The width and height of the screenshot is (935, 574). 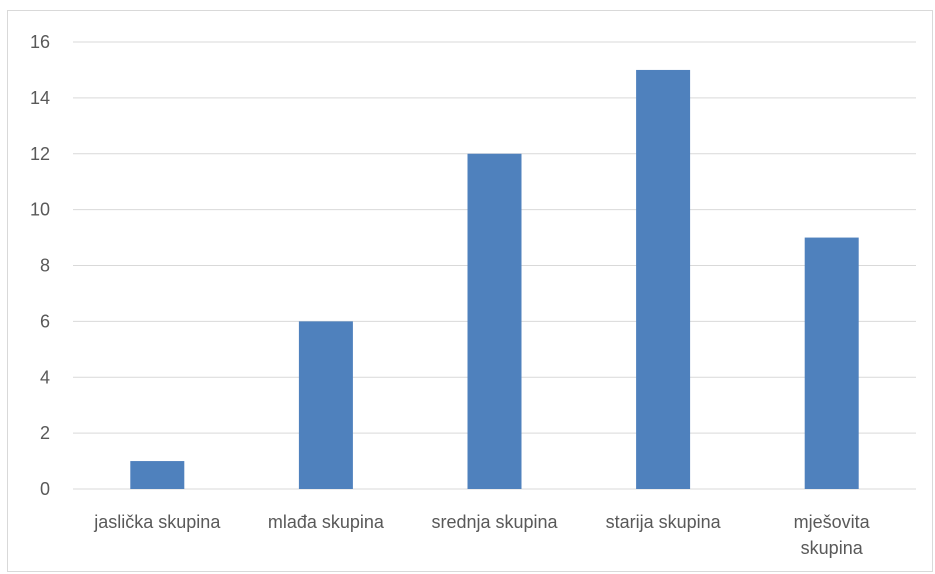 What do you see at coordinates (45, 377) in the screenshot?
I see `y-tick-label: 4` at bounding box center [45, 377].